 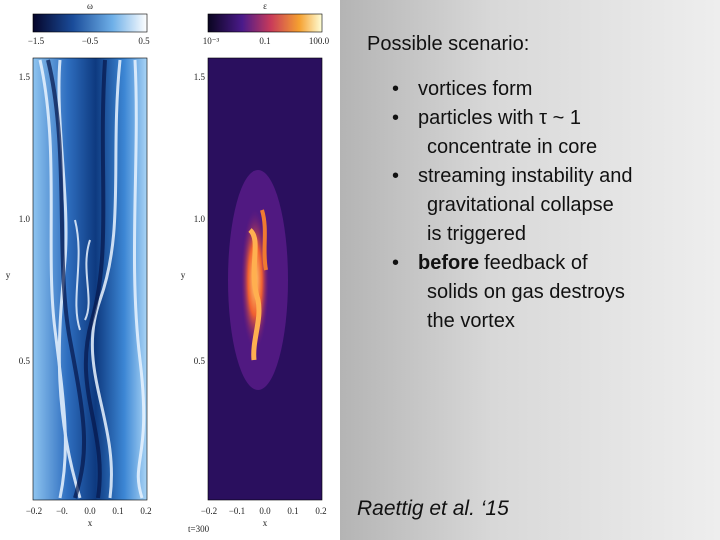 What do you see at coordinates (449, 263) in the screenshot?
I see `emphasis: before` at bounding box center [449, 263].